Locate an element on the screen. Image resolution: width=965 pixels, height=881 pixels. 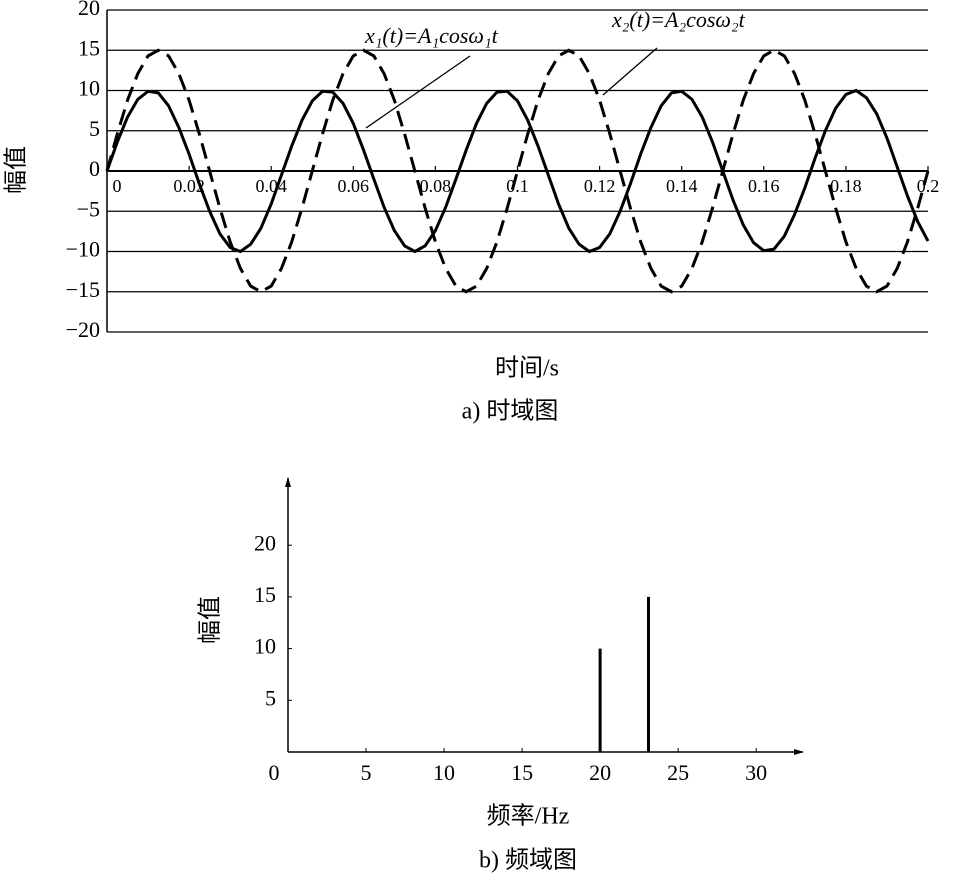
y-tick-label: 0 is located at coordinates (94, 168).